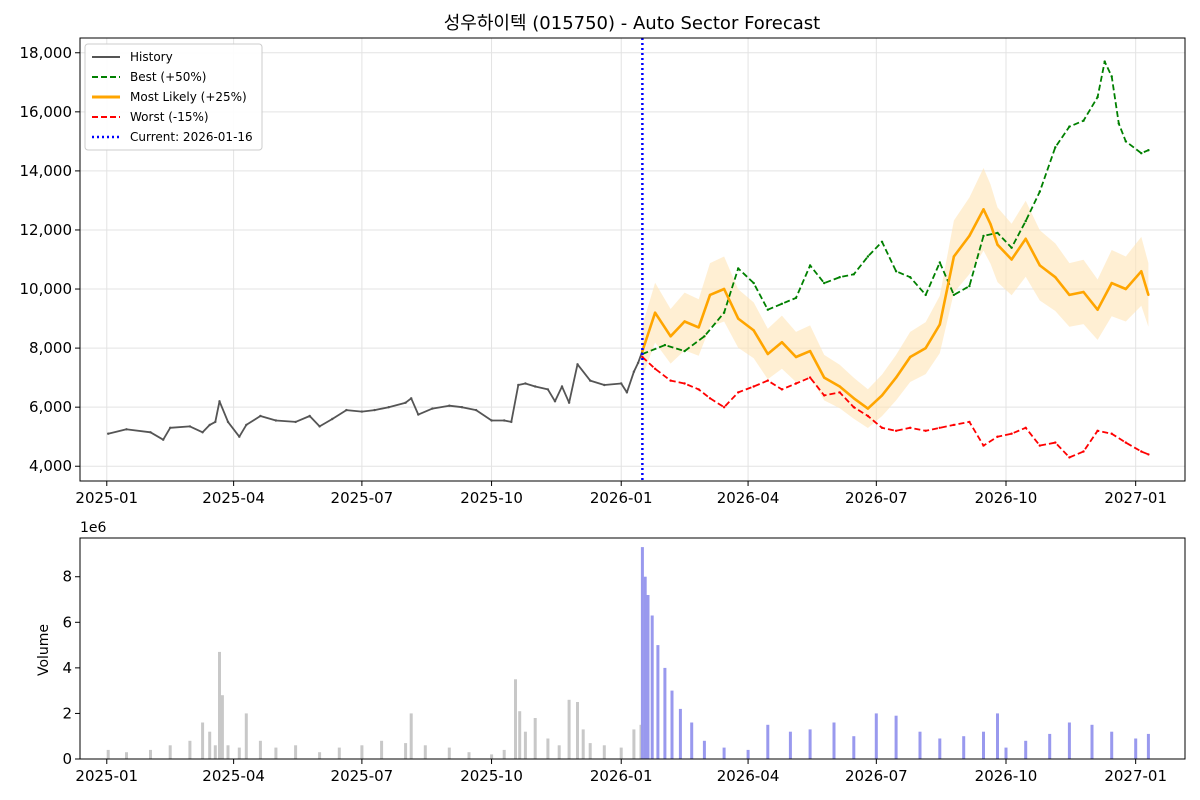 Image resolution: width=1200 pixels, height=800 pixels. Describe the element at coordinates (748, 776) in the screenshot. I see `volume-x-tick-label: 2026-04` at that location.